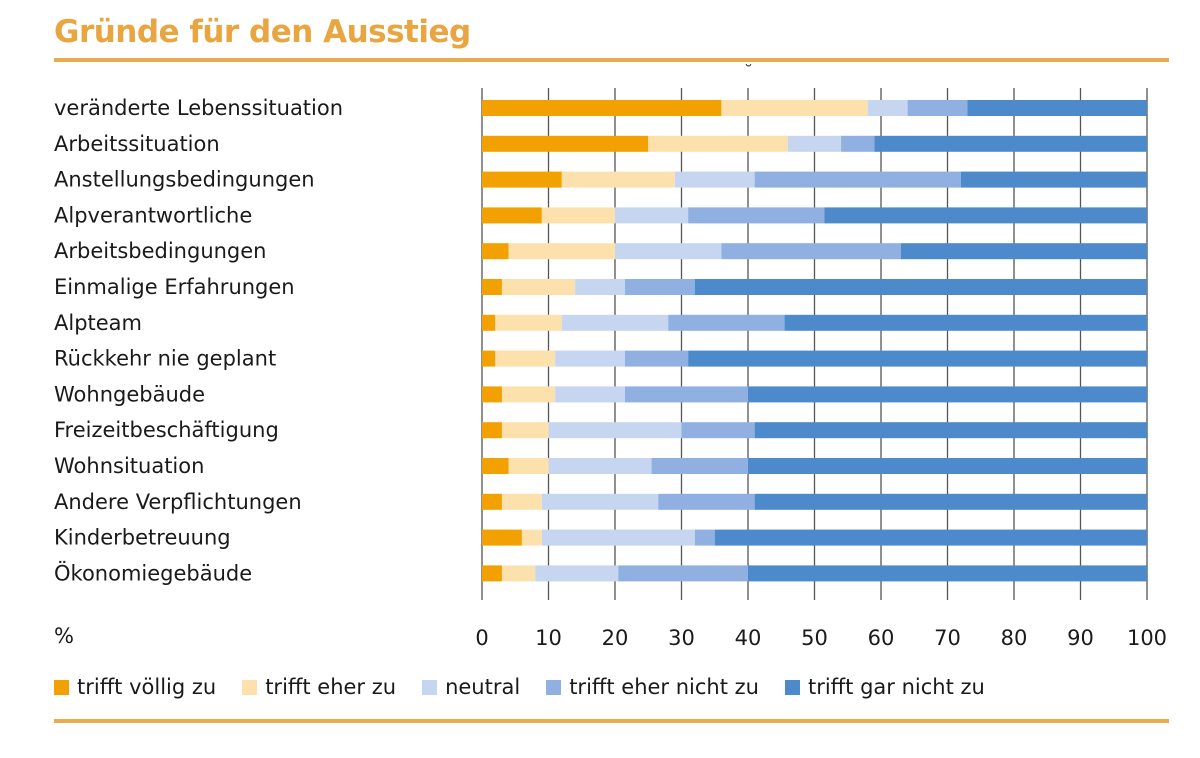  What do you see at coordinates (548, 638) in the screenshot?
I see `x-tick-label: 10` at bounding box center [548, 638].